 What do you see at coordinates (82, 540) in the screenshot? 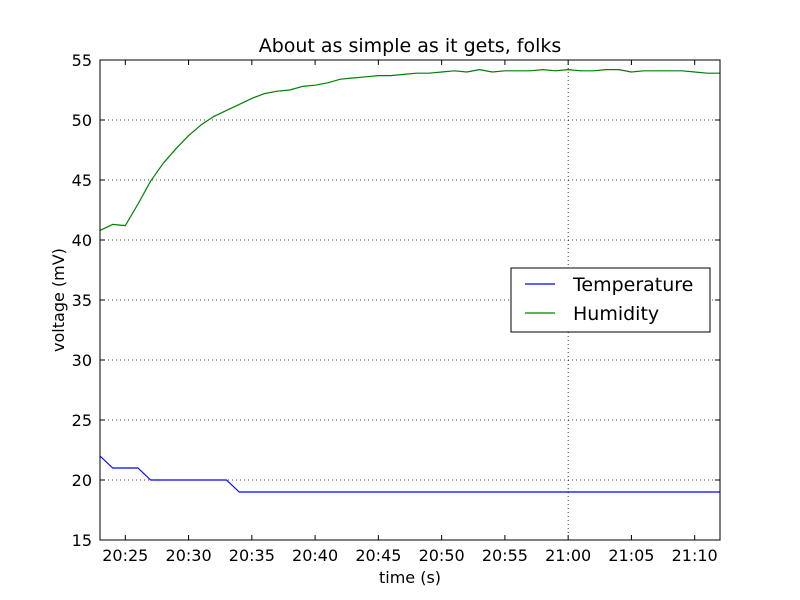
I see `y-tick-label: 15` at bounding box center [82, 540].